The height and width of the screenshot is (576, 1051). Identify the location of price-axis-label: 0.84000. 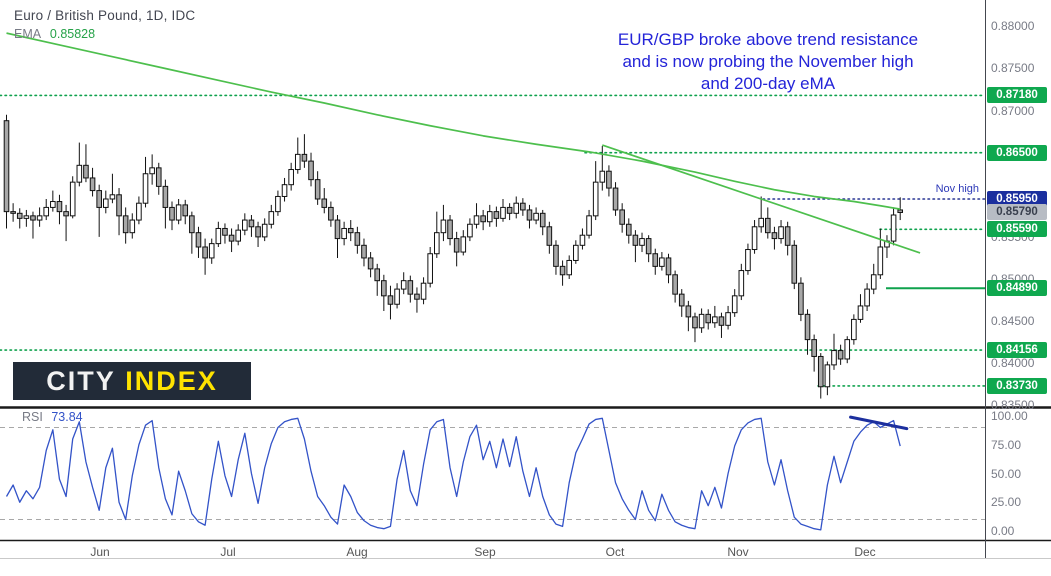
(1013, 363).